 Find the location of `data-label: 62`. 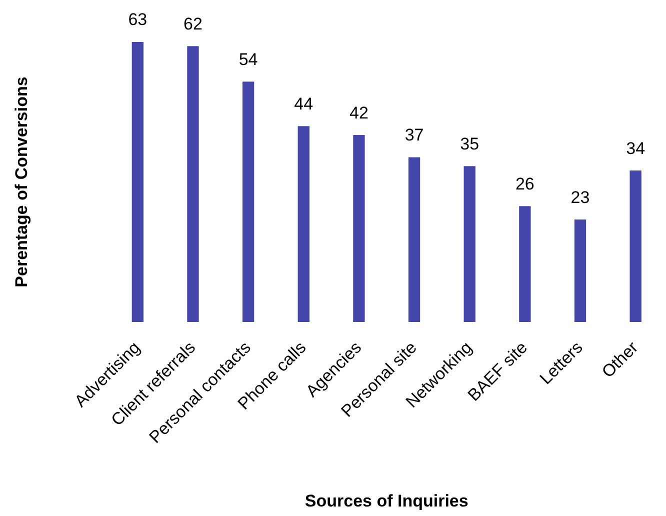

data-label: 62 is located at coordinates (193, 24).